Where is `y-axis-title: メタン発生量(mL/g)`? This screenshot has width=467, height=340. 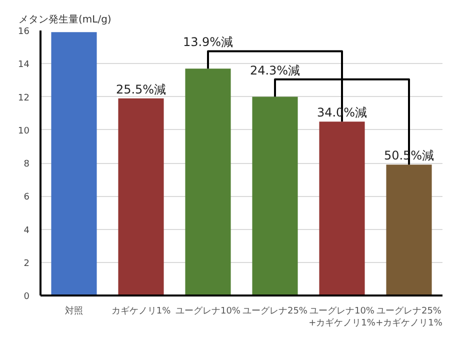
y-axis-title: メタン発生量(mL/g) is located at coordinates (65, 20).